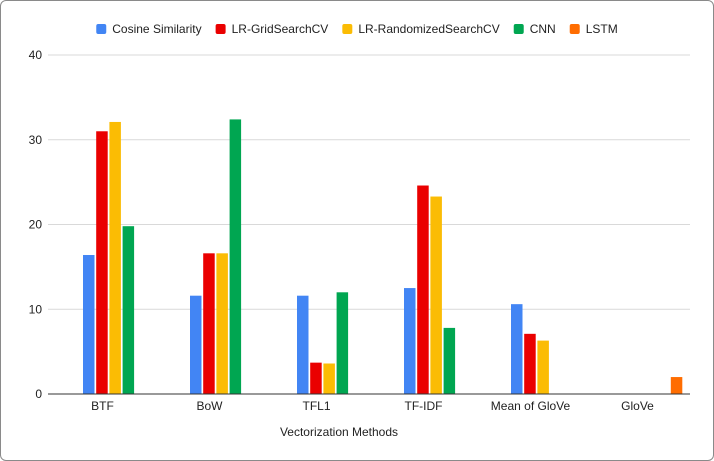  What do you see at coordinates (342, 343) in the screenshot?
I see `bar-cnn-tfl1` at bounding box center [342, 343].